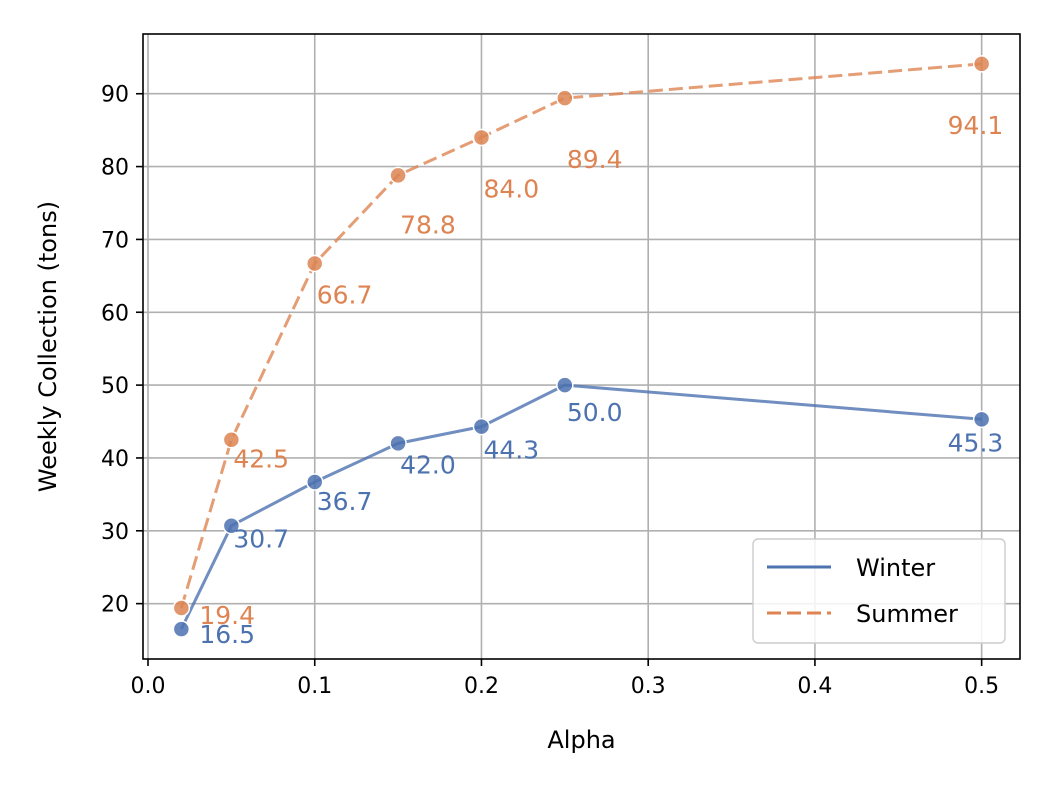  Describe the element at coordinates (345, 294) in the screenshot. I see `data-label-summer: 66.7` at that location.